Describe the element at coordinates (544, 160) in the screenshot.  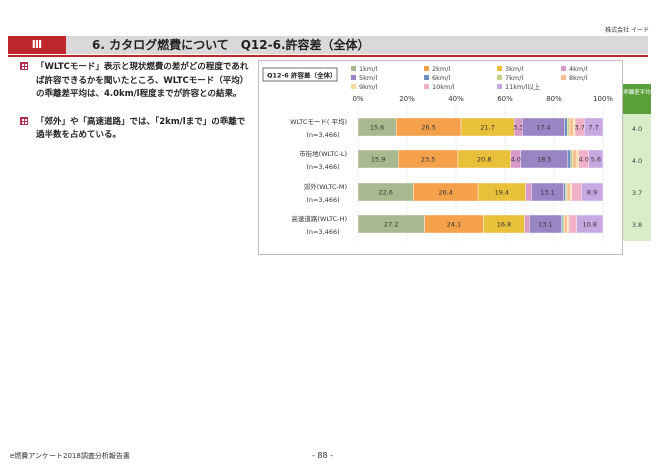
I see `data-label: 18.5` at that location.